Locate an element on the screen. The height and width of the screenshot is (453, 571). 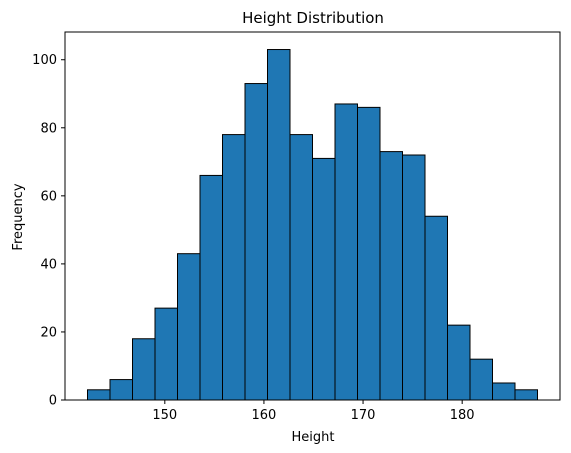
y-tick-label: 60 is located at coordinates (48, 196).